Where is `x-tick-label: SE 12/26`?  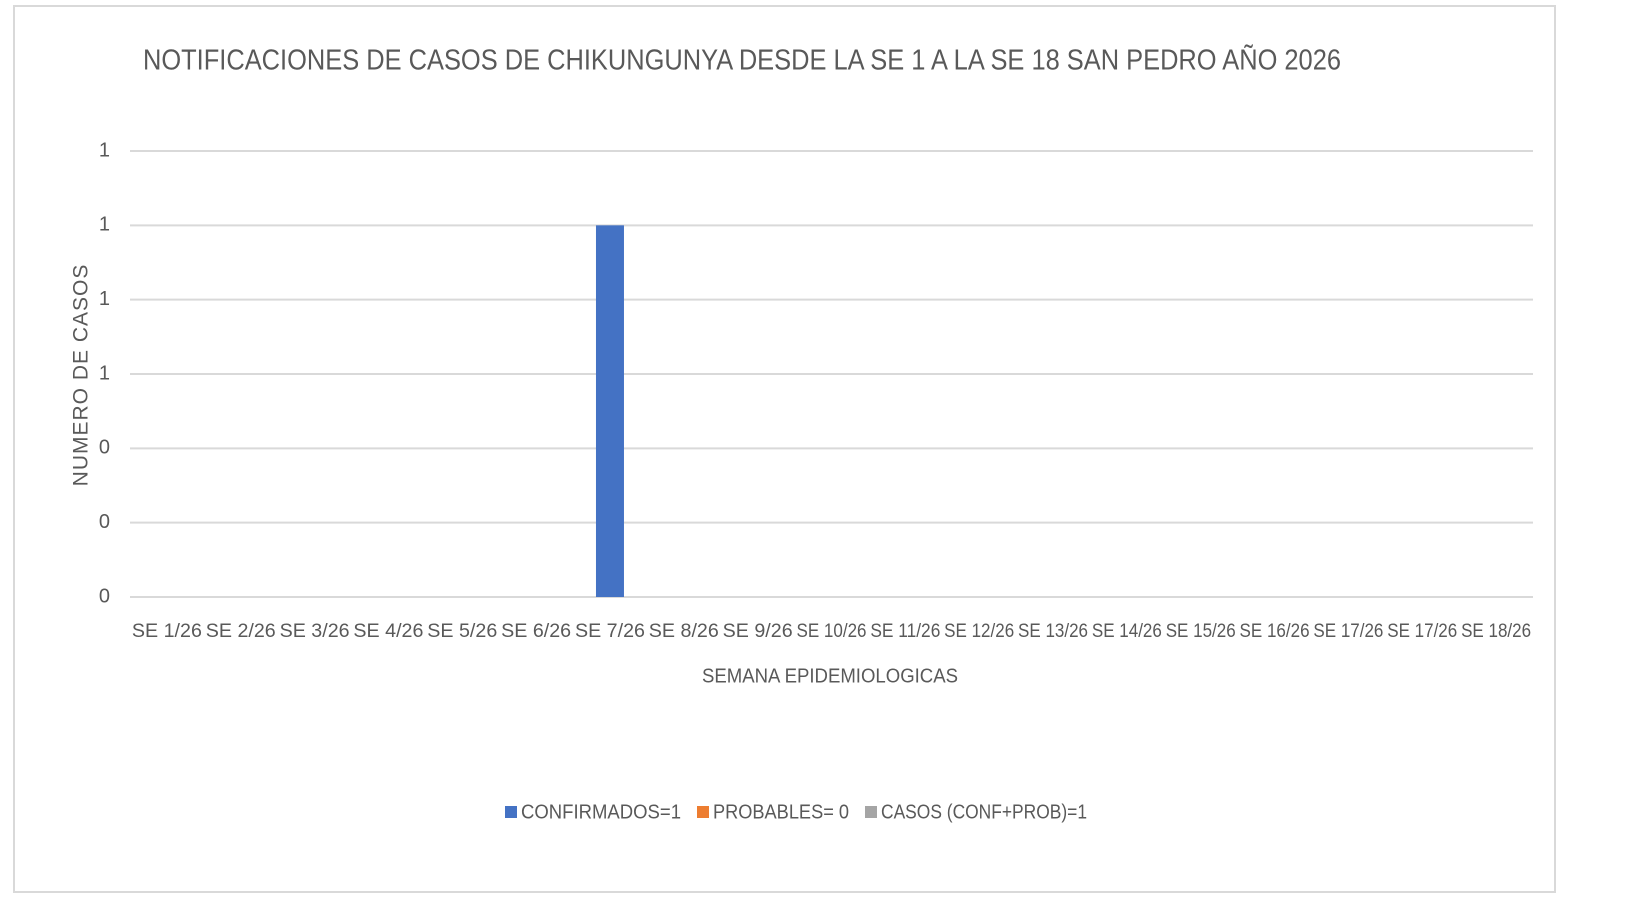 x-tick-label: SE 12/26 is located at coordinates (979, 631).